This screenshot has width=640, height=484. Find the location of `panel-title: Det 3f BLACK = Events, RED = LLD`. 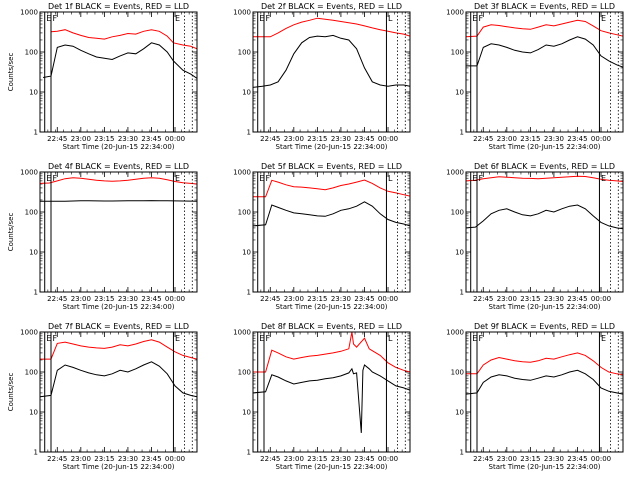

panel-title: Det 3f BLACK = Events, RED = LLD is located at coordinates (544, 6).